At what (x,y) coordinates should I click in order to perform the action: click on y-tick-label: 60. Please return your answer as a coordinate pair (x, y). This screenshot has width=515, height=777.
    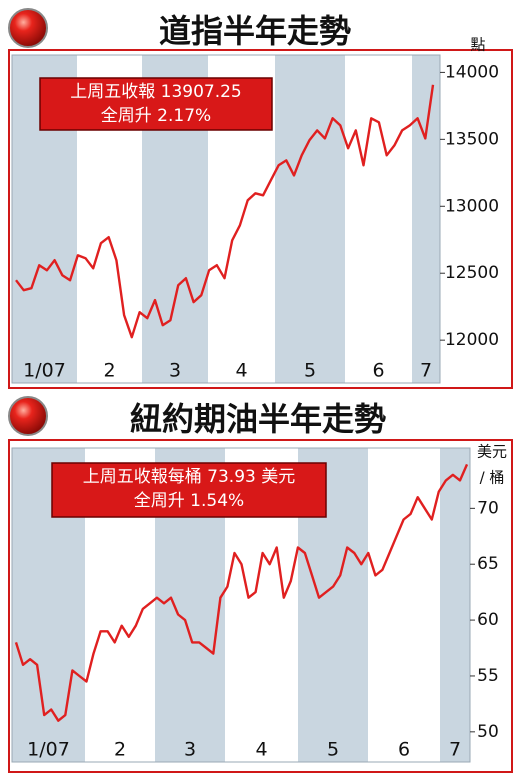
    Looking at the image, I should click on (488, 620).